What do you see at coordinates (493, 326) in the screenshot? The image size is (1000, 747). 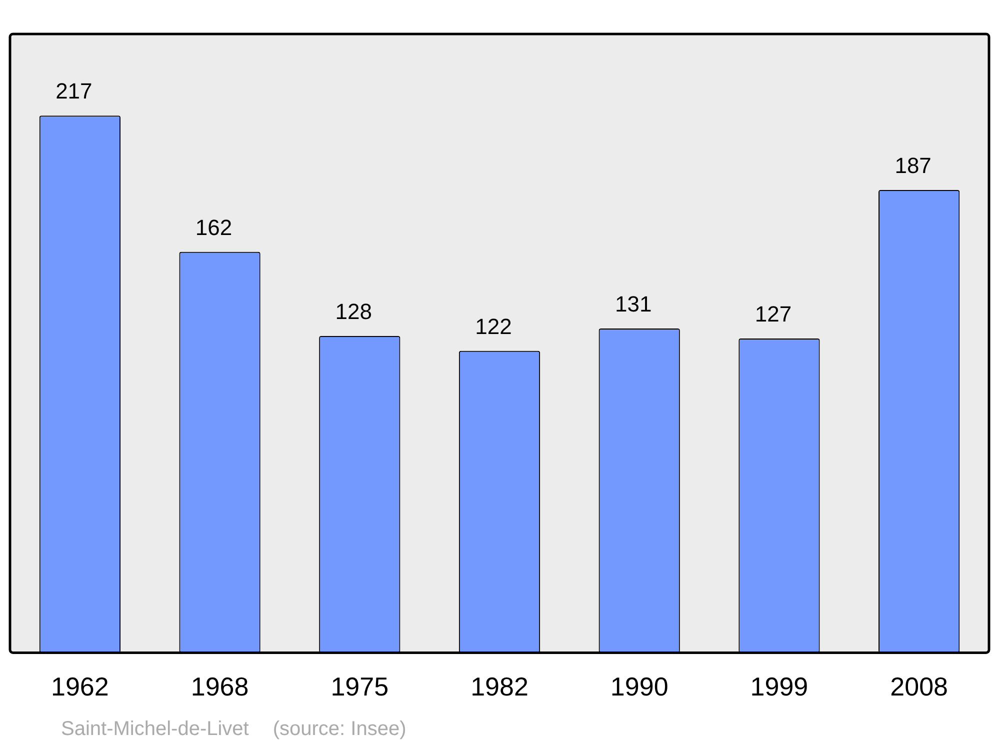 I see `data-label: 122` at bounding box center [493, 326].